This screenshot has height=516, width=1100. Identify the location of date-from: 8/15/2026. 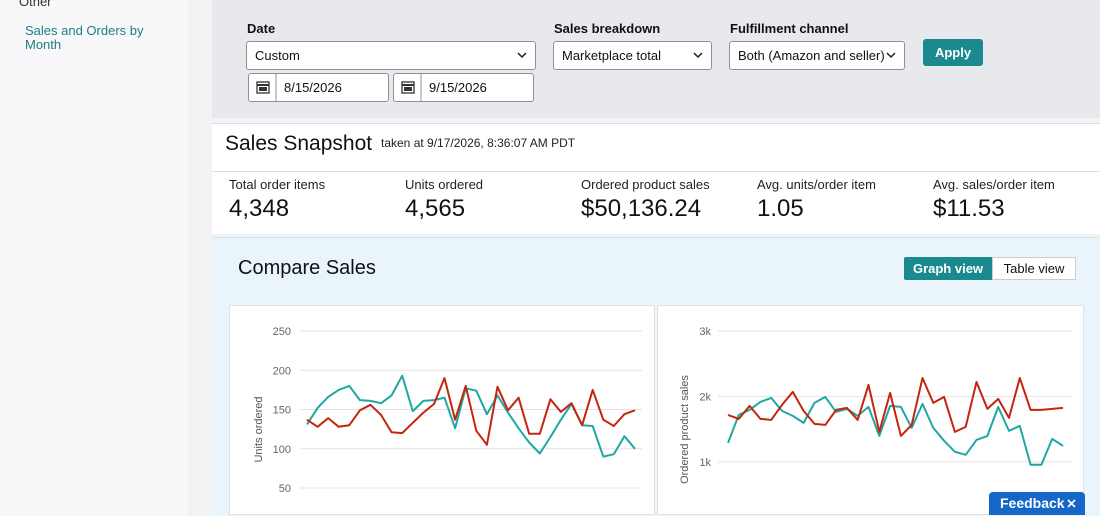
(318, 87).